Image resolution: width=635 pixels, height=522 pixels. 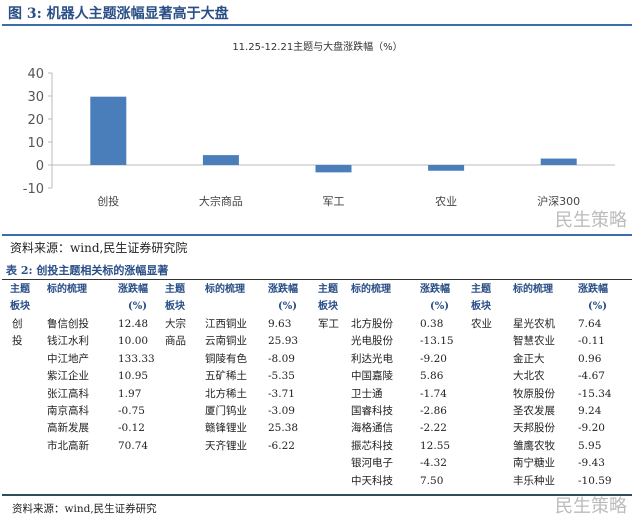 What do you see at coordinates (68, 376) in the screenshot?
I see `stock-name: 紫江企业` at bounding box center [68, 376].